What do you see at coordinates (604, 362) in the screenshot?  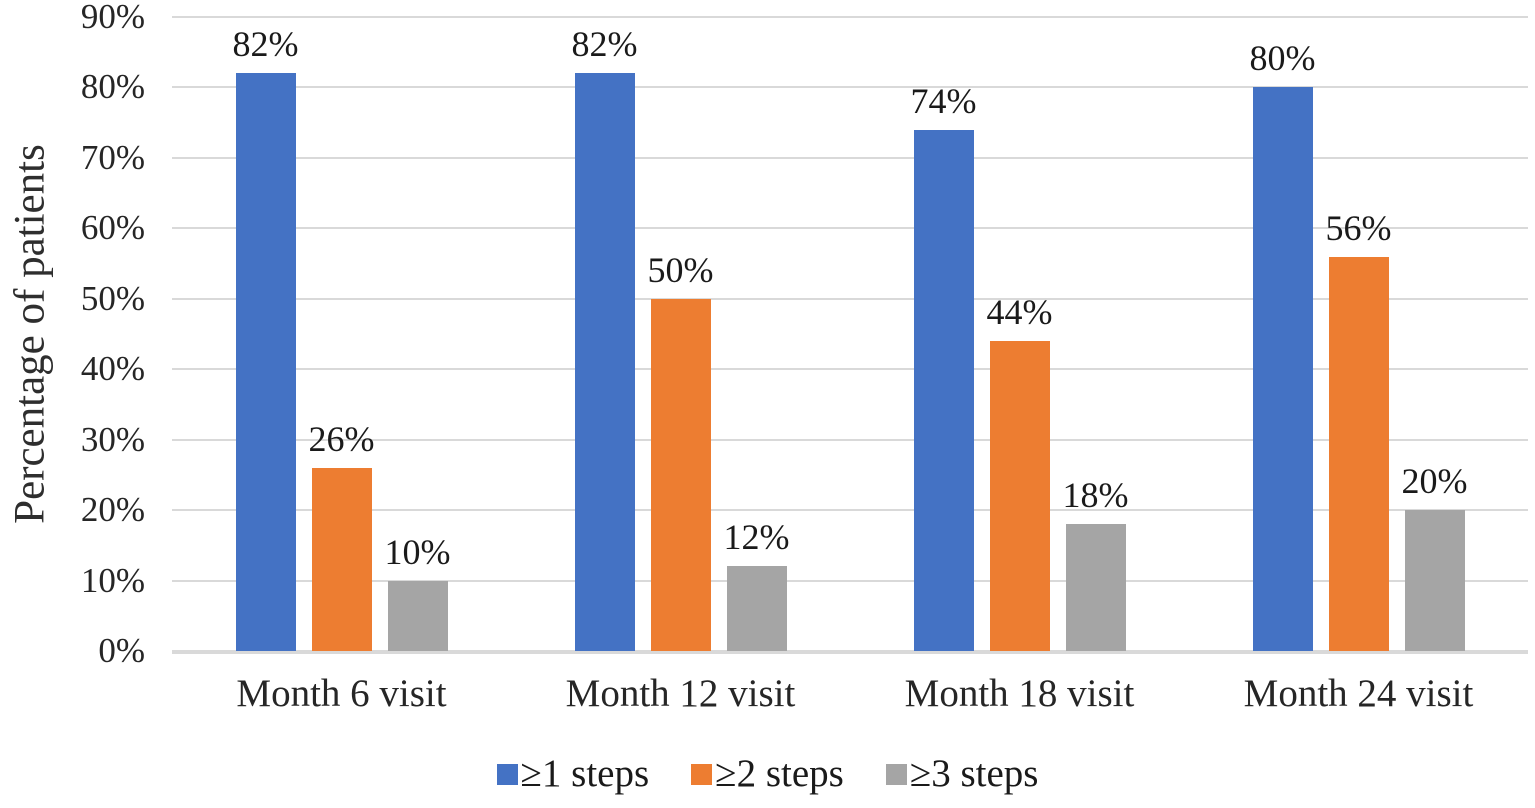 I see `bar-1steps-month-12-visit` at bounding box center [604, 362].